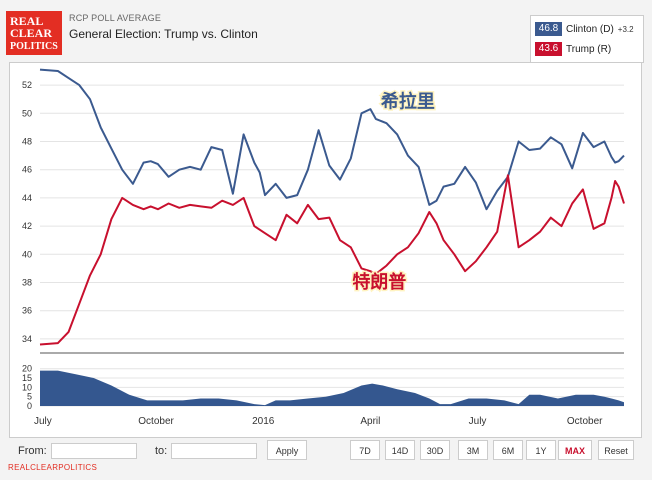  Describe the element at coordinates (214, 451) in the screenshot. I see `to-date-input` at that location.